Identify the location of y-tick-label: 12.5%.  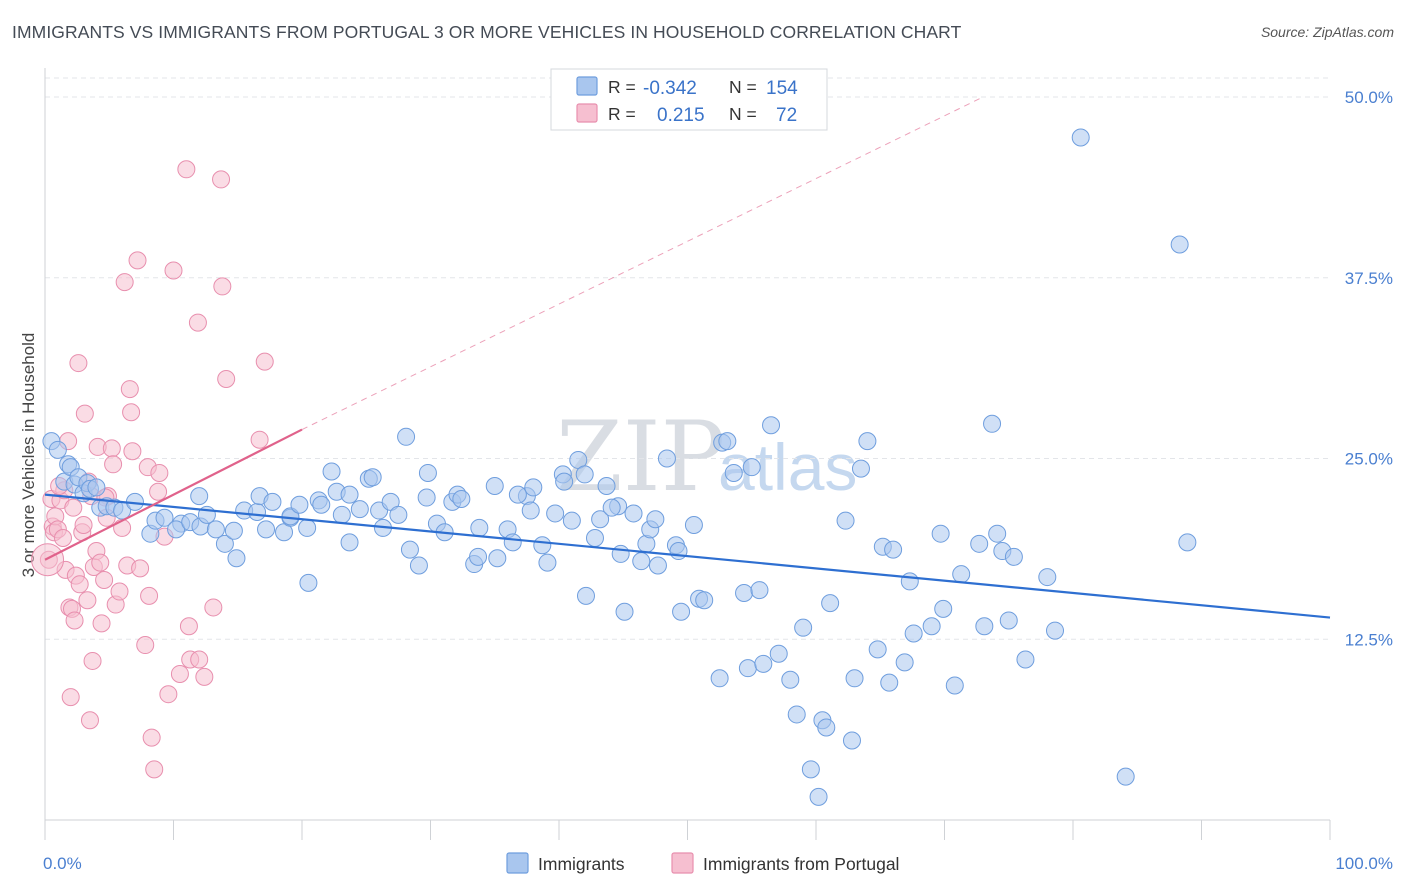
(1369, 639).